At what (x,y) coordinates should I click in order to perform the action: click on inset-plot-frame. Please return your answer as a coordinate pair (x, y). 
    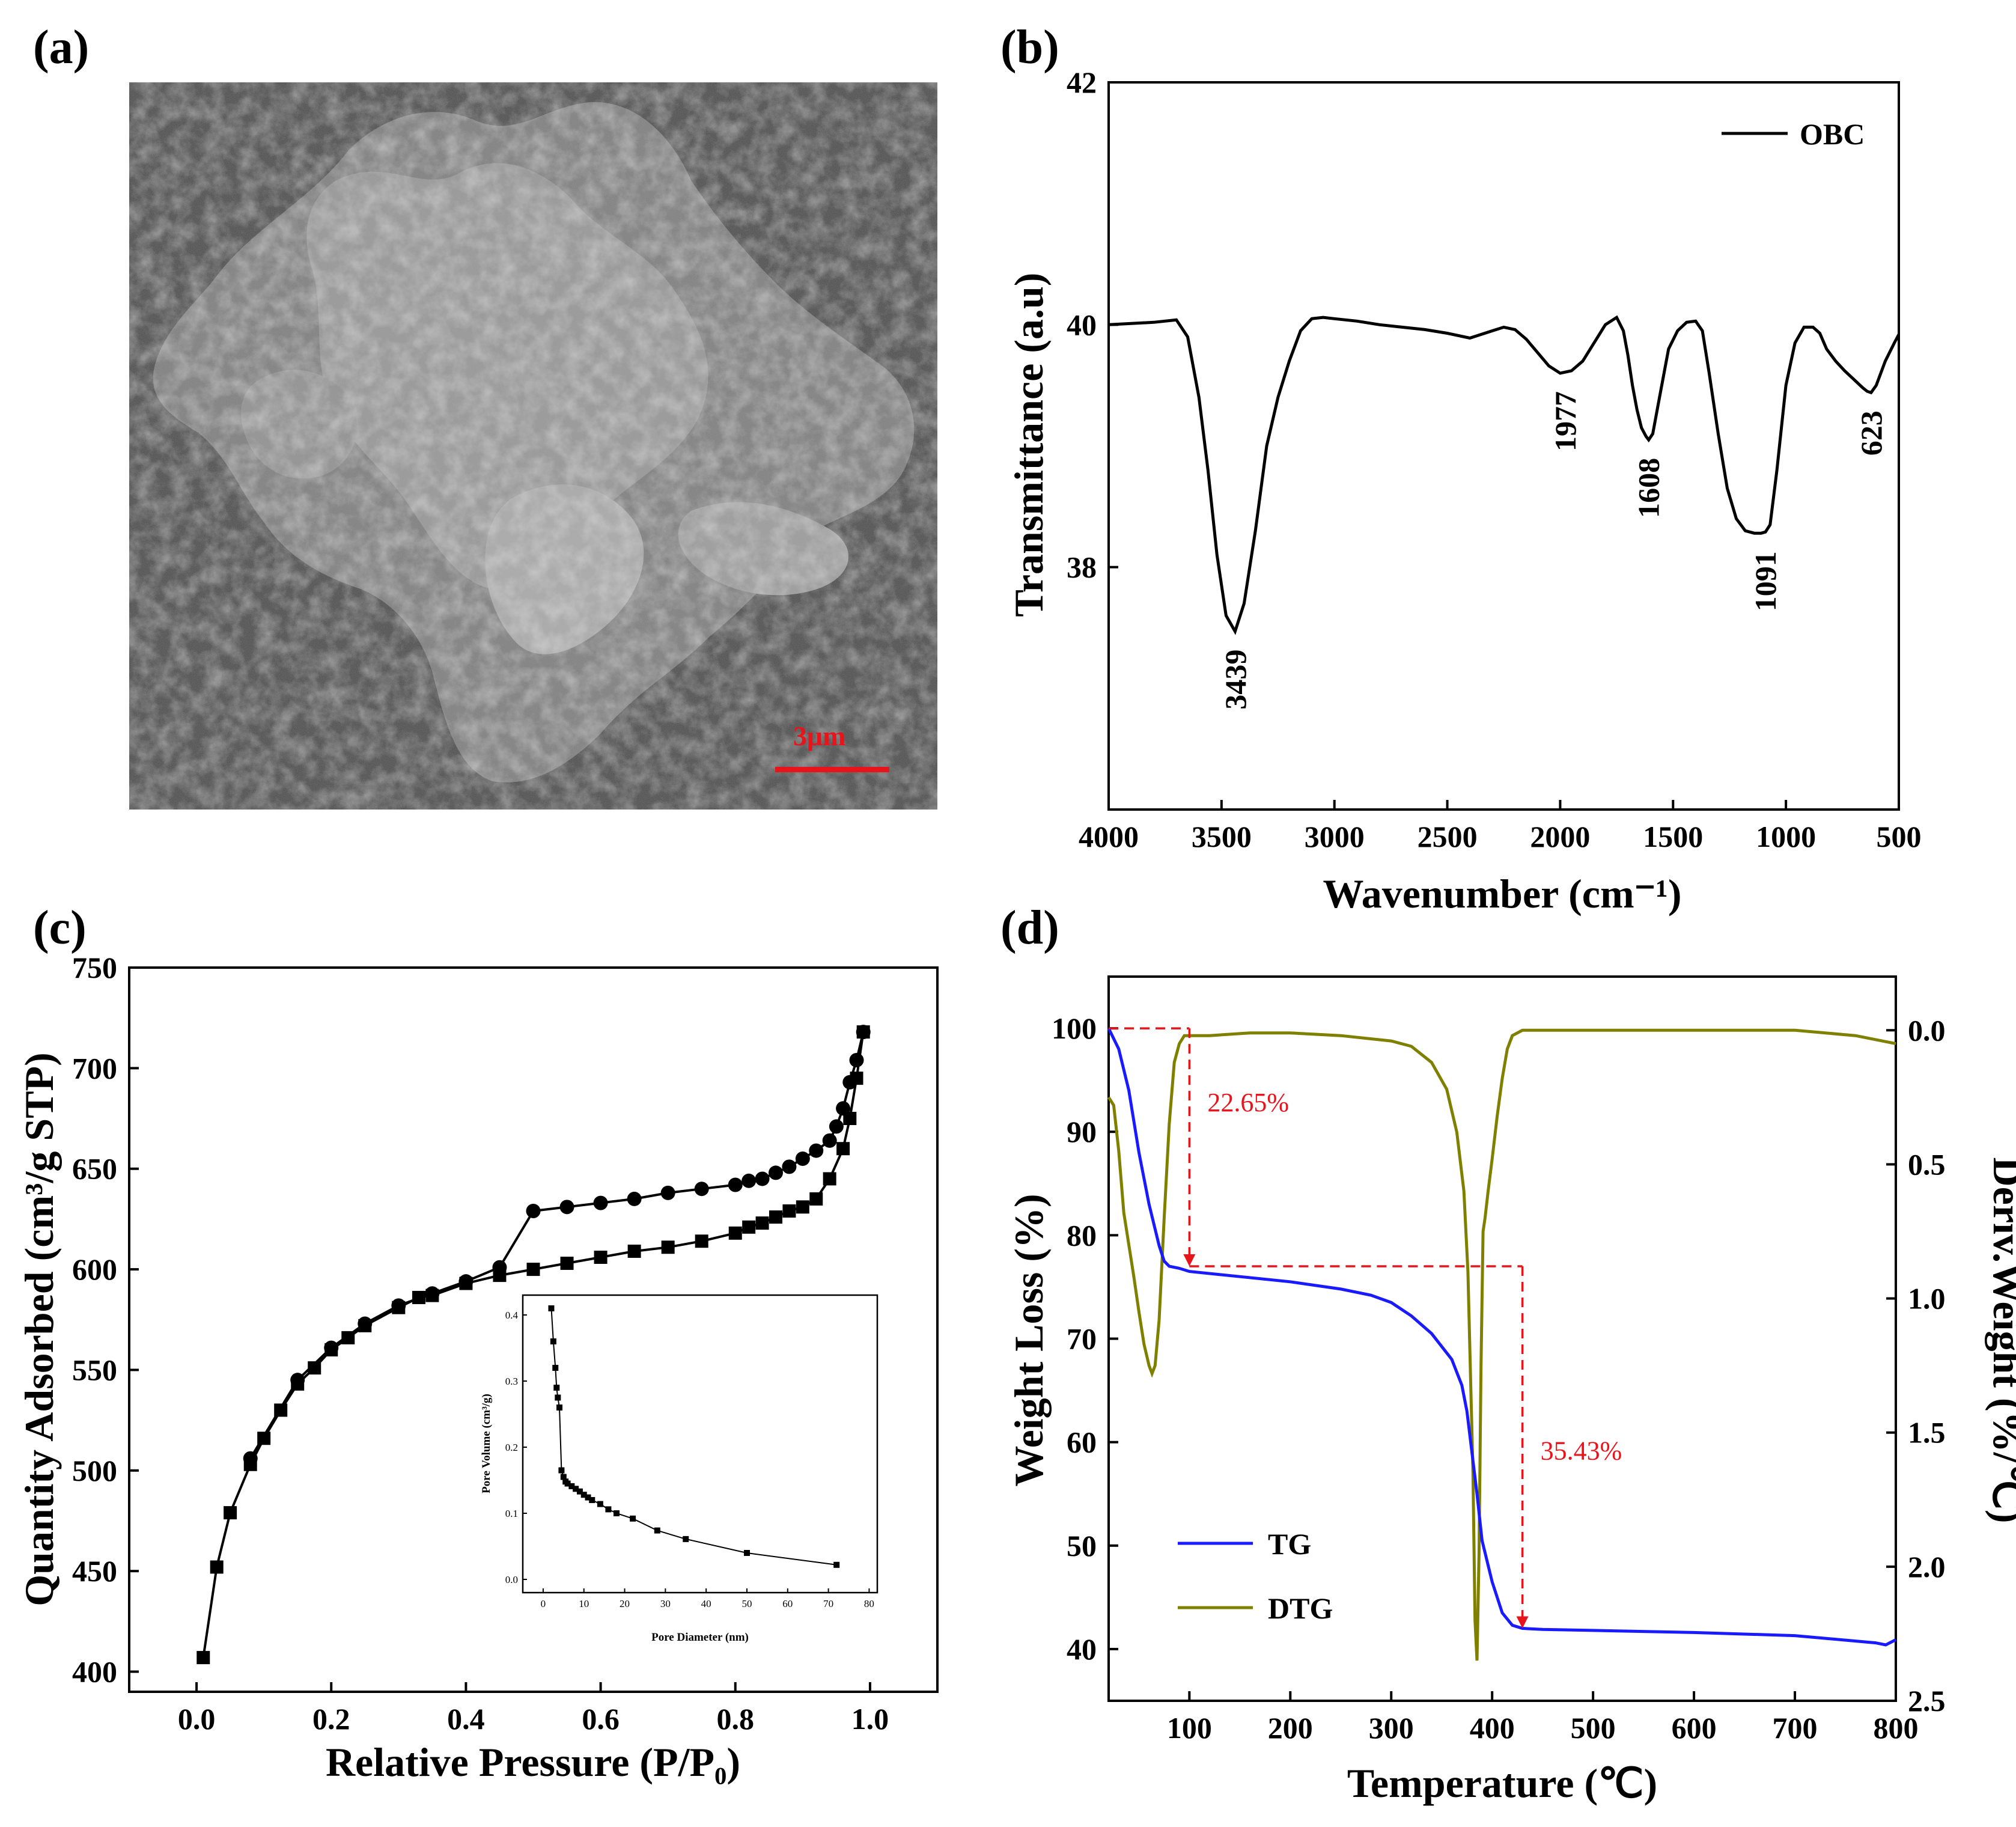
    Looking at the image, I should click on (701, 1444).